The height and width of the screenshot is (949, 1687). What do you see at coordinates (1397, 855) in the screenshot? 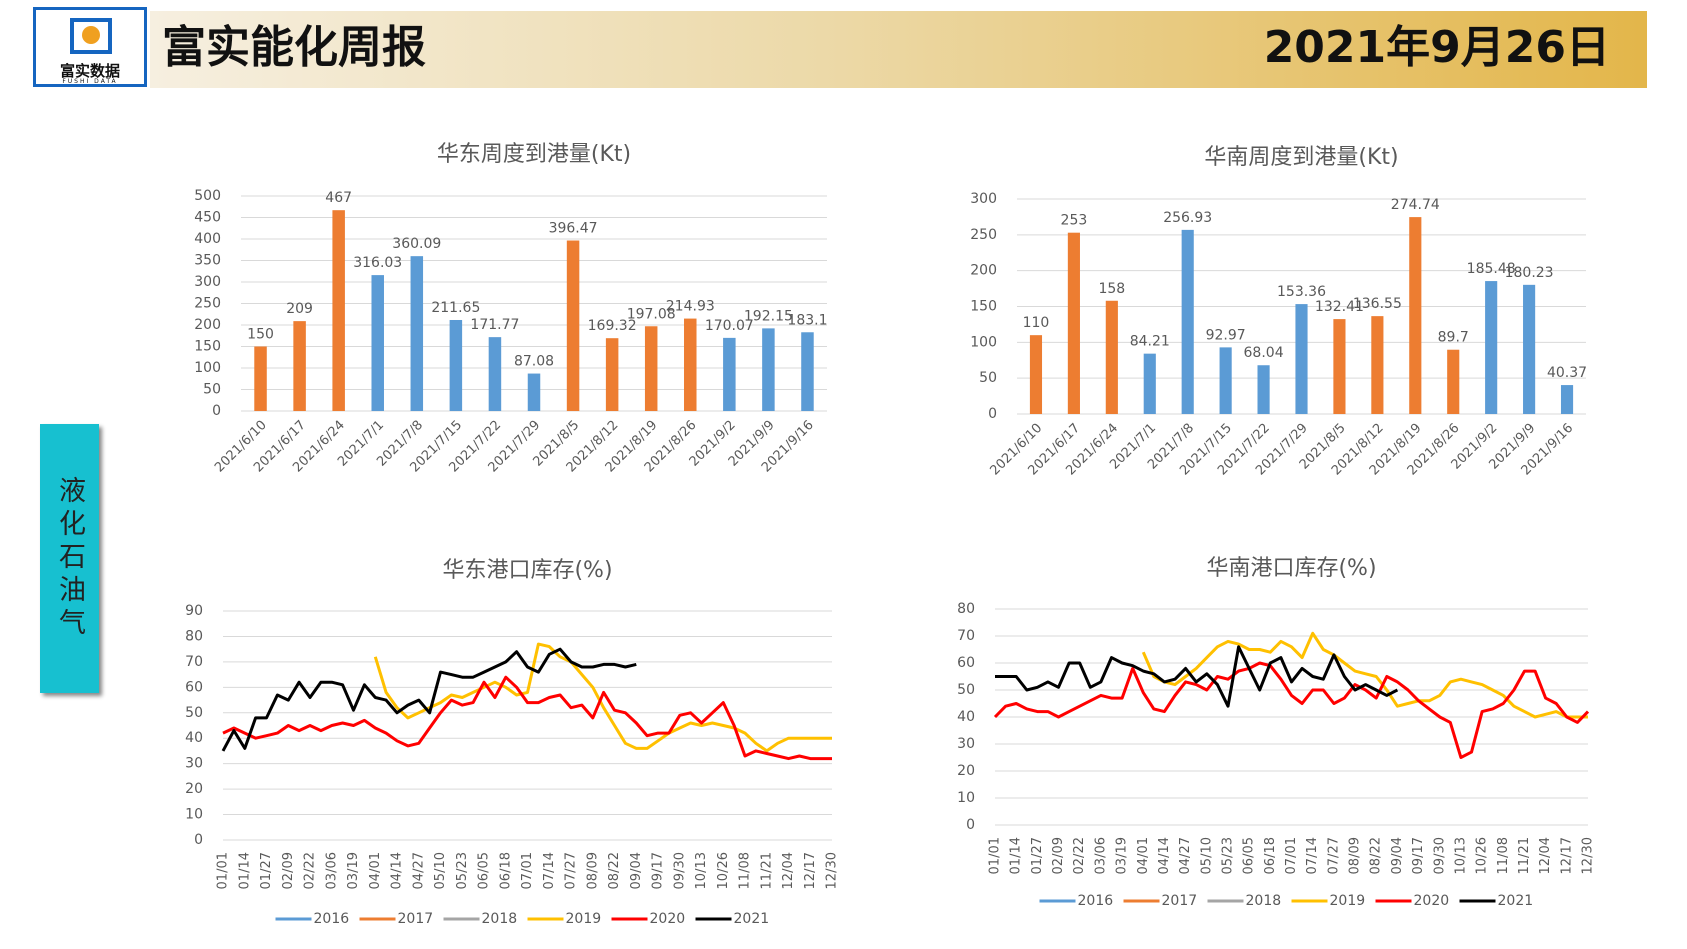
I see `x-tick-label: 09/04` at bounding box center [1397, 855].